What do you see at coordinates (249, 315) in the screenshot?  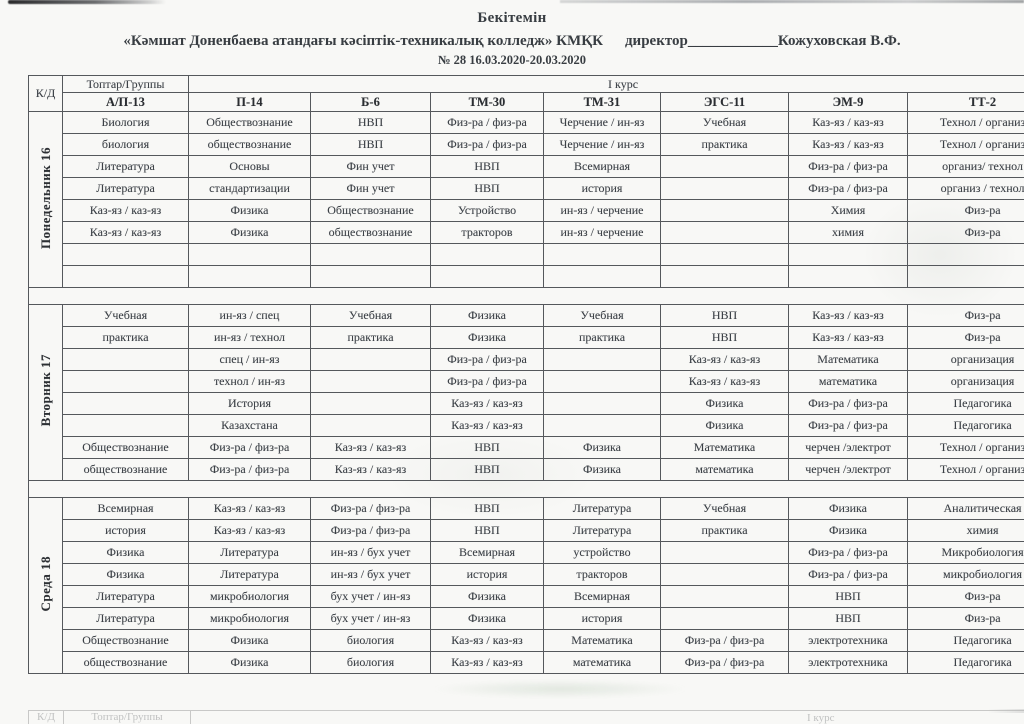 I see `schedule-cell: ин-яз / спец` at bounding box center [249, 315].